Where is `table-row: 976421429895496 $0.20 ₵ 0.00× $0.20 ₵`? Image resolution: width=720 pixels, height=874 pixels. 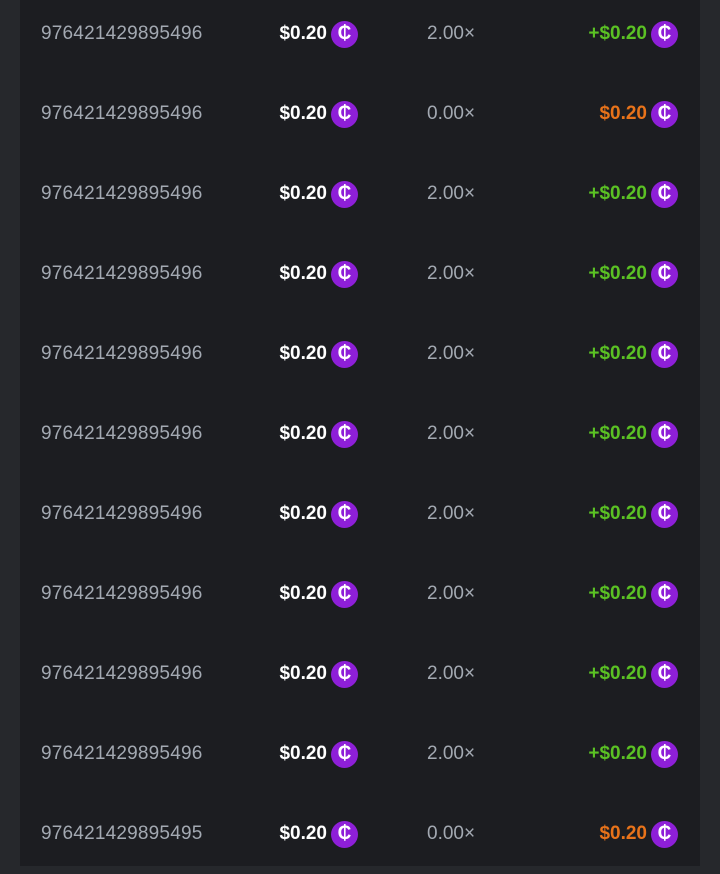 table-row: 976421429895496 $0.20 ₵ 0.00× $0.20 ₵ is located at coordinates (360, 114).